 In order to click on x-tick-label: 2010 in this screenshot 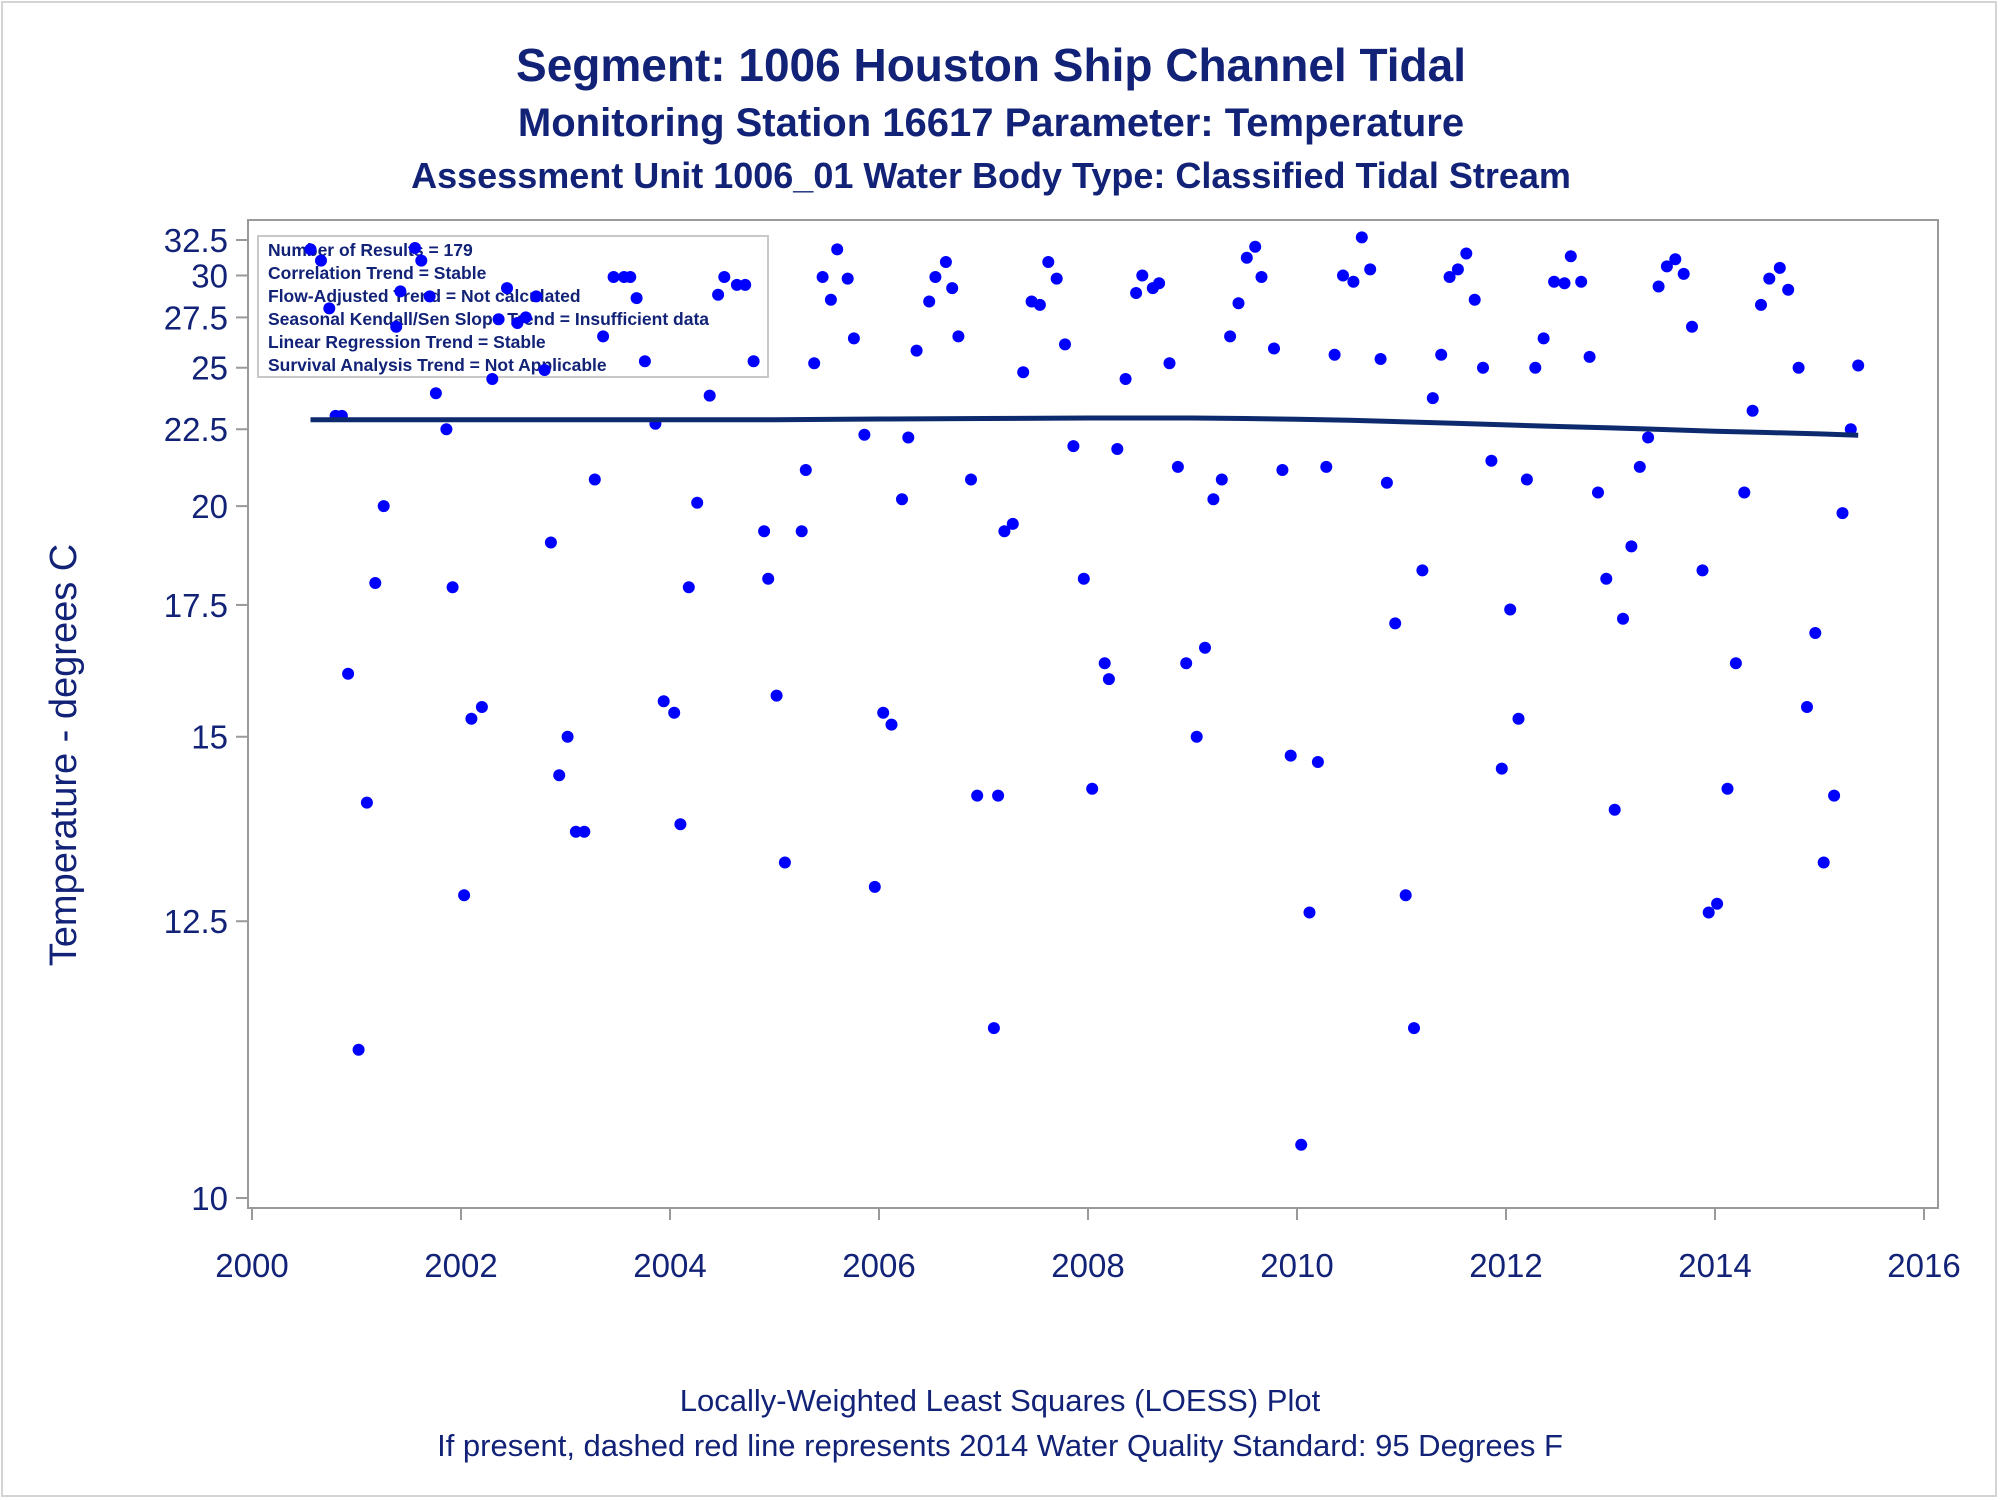, I will do `click(1296, 1265)`.